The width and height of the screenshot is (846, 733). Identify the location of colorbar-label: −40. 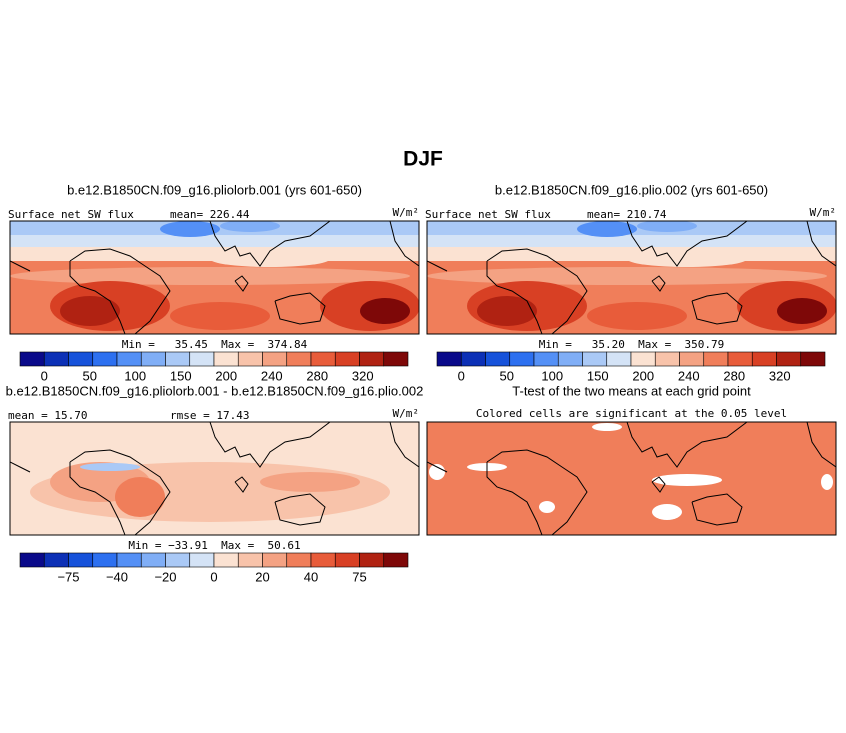
(117, 576).